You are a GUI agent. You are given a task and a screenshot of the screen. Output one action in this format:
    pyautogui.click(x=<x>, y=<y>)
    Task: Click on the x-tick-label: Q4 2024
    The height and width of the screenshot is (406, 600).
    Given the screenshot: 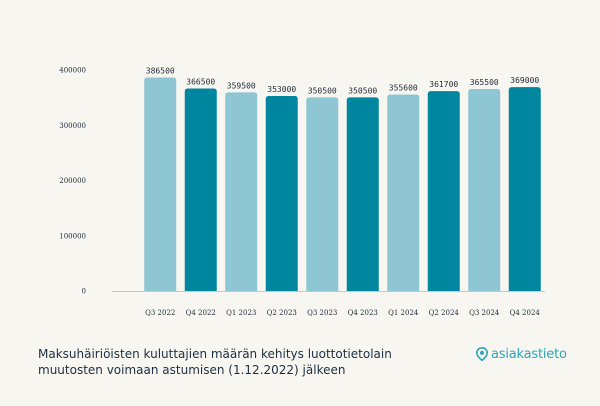 What is the action you would take?
    pyautogui.click(x=525, y=313)
    